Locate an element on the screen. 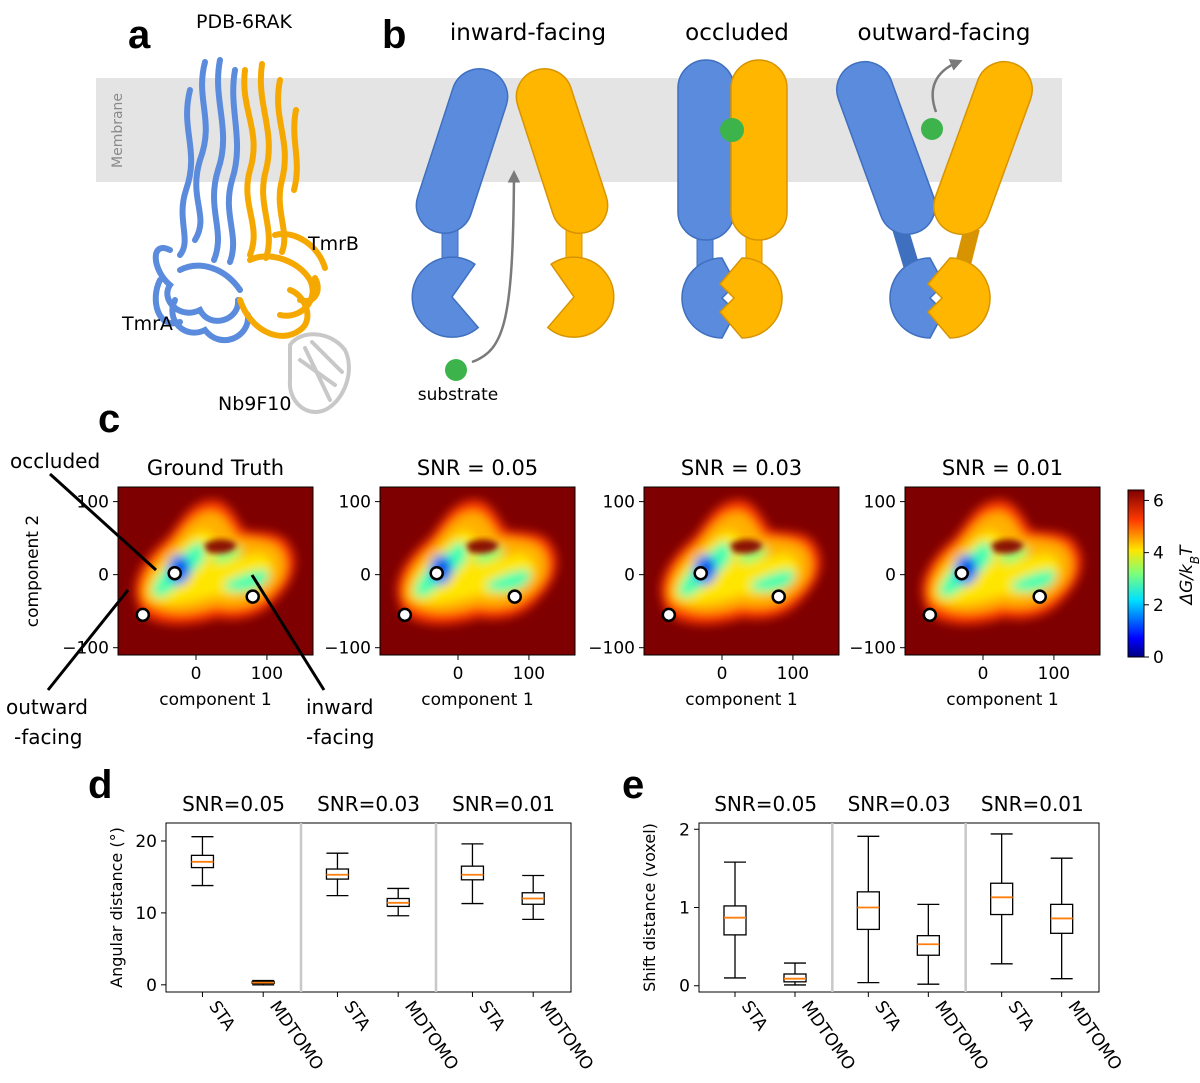 The image size is (1200, 1083). substrate-label: substrate is located at coordinates (458, 395).